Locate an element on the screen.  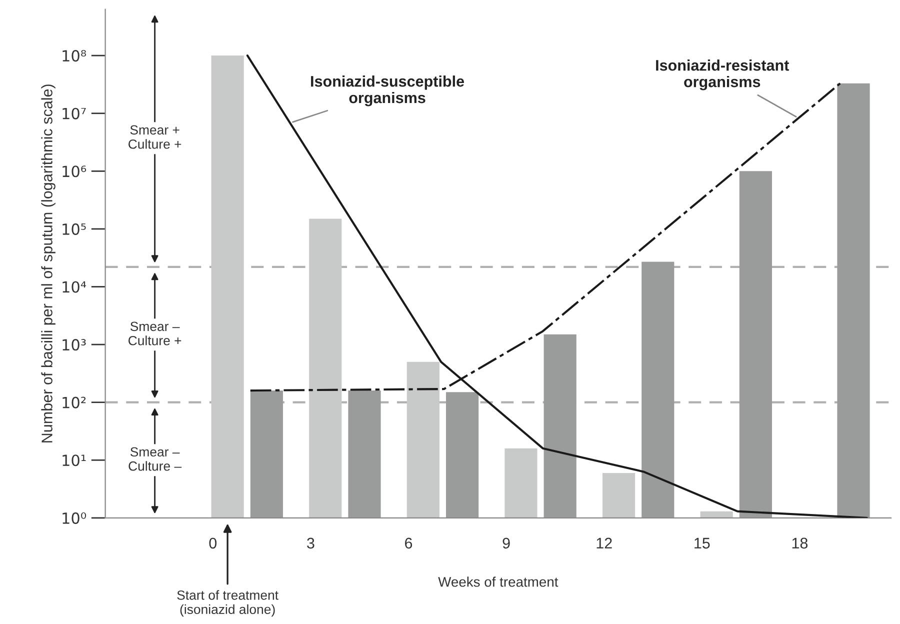
series-label: Isoniazid-resistant organisms is located at coordinates (723, 75).